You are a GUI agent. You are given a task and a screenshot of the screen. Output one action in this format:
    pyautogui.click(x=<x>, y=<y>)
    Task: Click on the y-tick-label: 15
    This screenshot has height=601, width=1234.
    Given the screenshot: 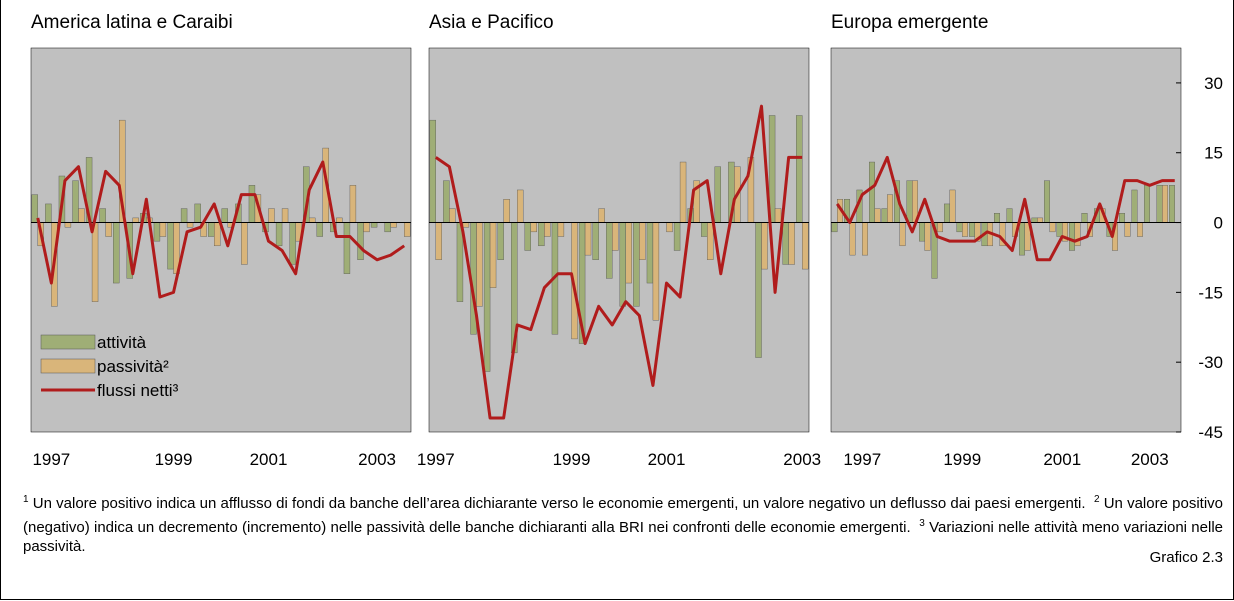 What is the action you would take?
    pyautogui.click(x=1213, y=153)
    